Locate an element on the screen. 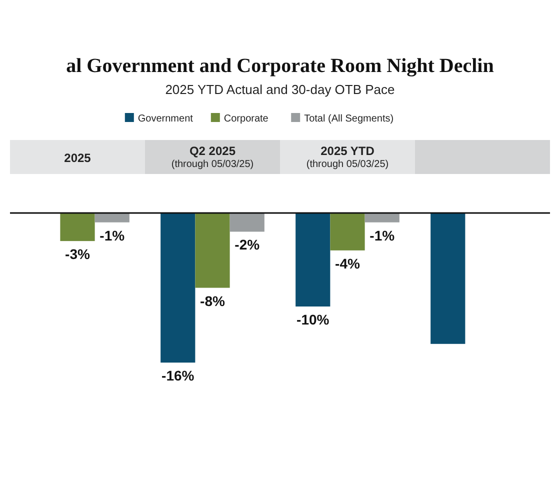  data-label: -2% is located at coordinates (247, 244).